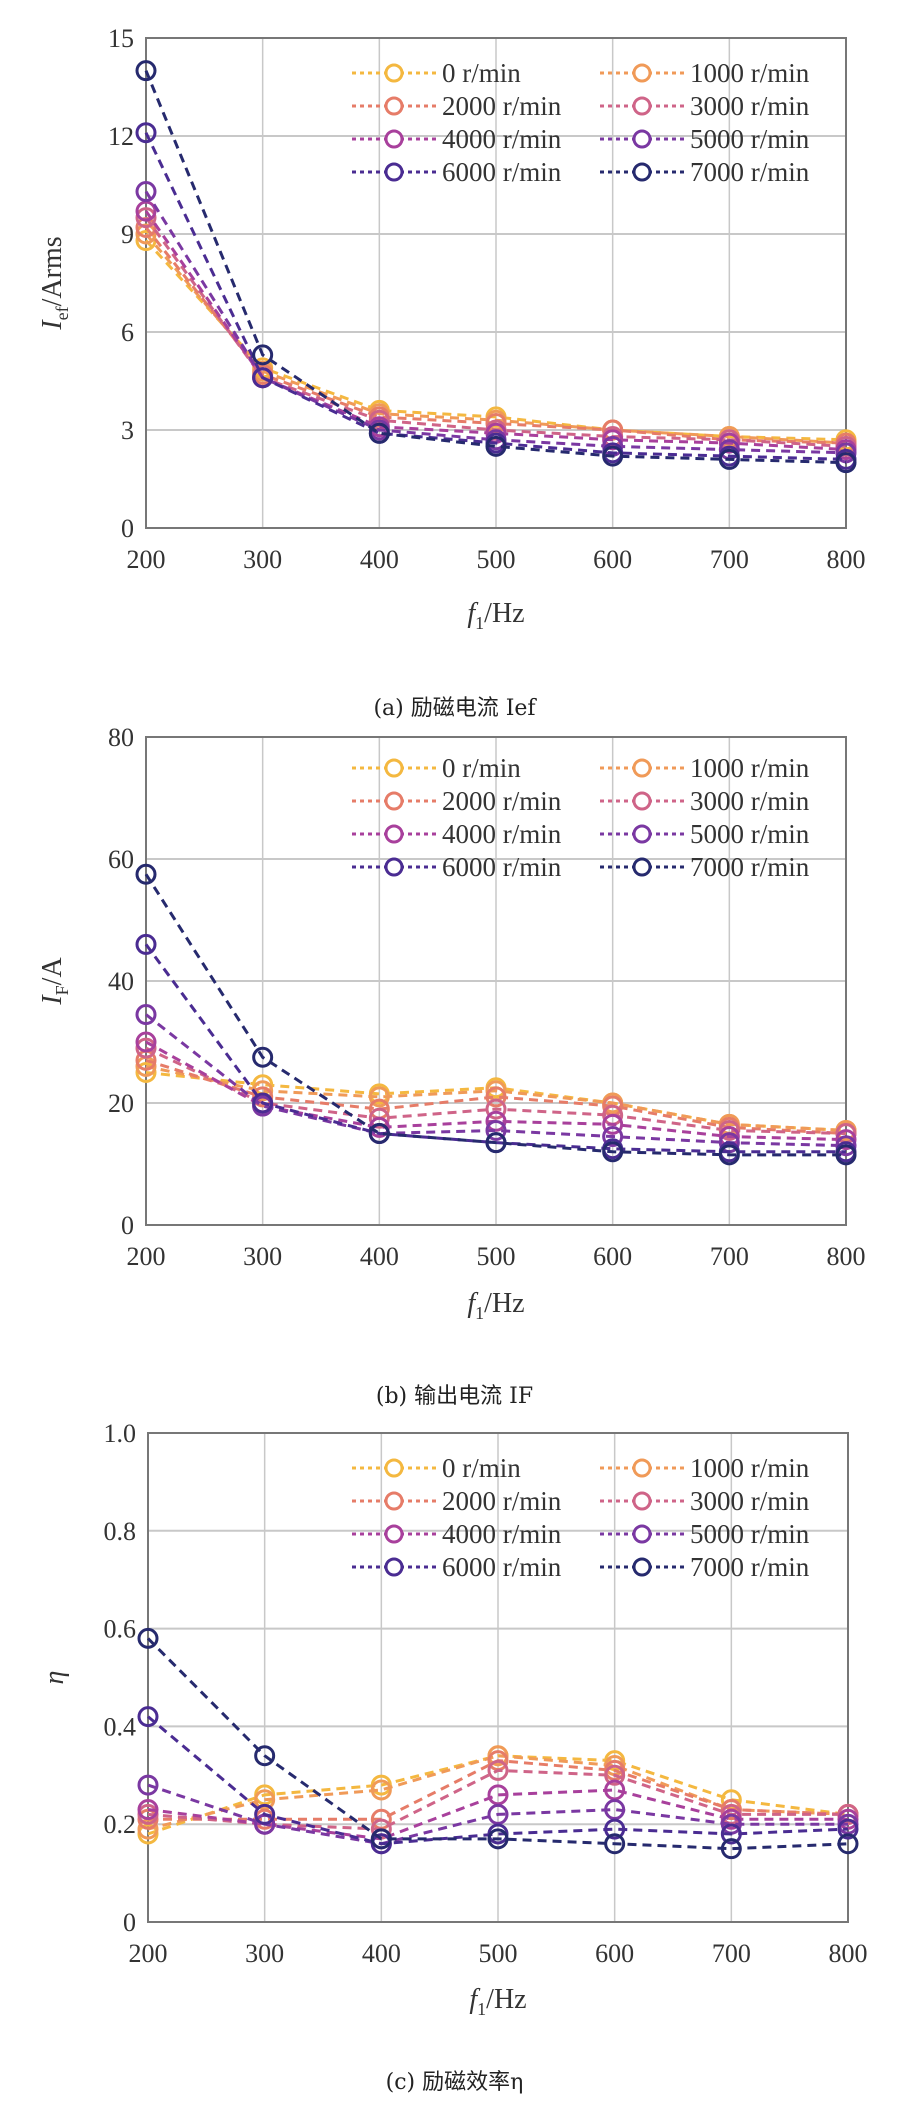 This screenshot has width=909, height=2107. What do you see at coordinates (121, 737) in the screenshot?
I see `y-tick-label: 80` at bounding box center [121, 737].